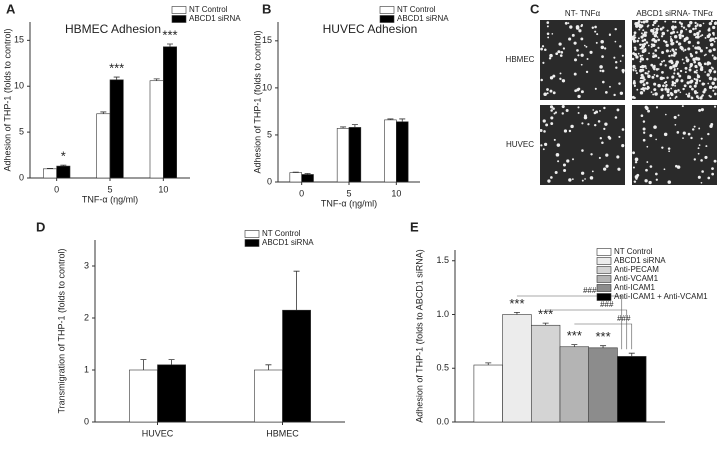  Describe the element at coordinates (179, 10) in the screenshot. I see `legend-swatch` at that location.